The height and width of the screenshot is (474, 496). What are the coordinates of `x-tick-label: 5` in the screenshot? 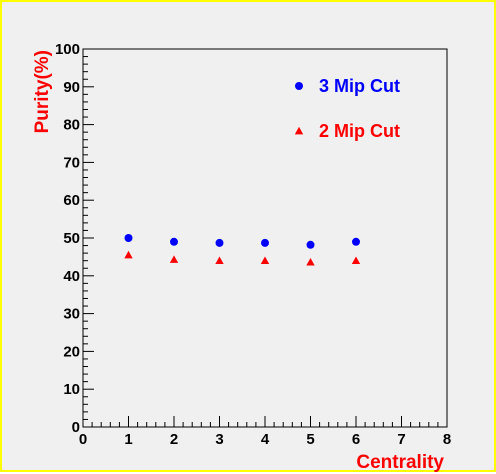 It's located at (310, 439).